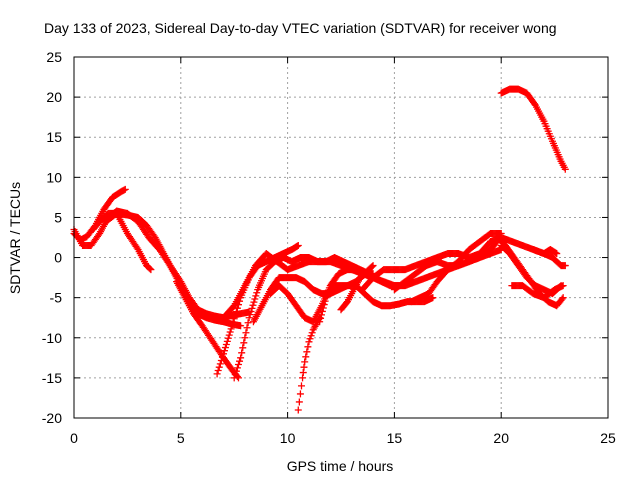  I want to click on y-tick-label: 25, so click(54, 57).